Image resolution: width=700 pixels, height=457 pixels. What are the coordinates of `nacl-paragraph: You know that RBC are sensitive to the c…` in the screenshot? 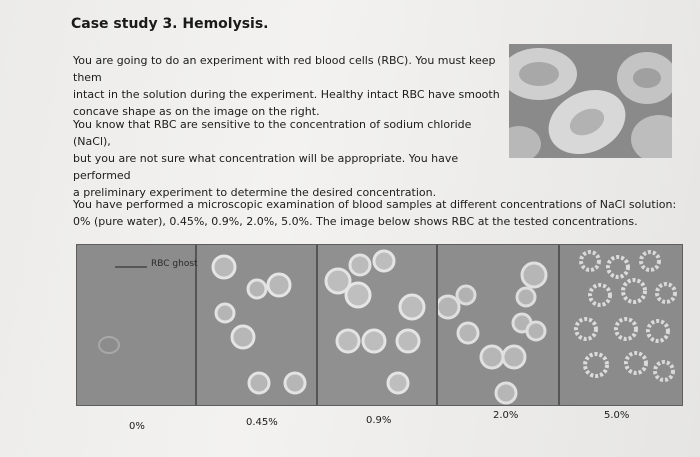 It's located at (289, 158).